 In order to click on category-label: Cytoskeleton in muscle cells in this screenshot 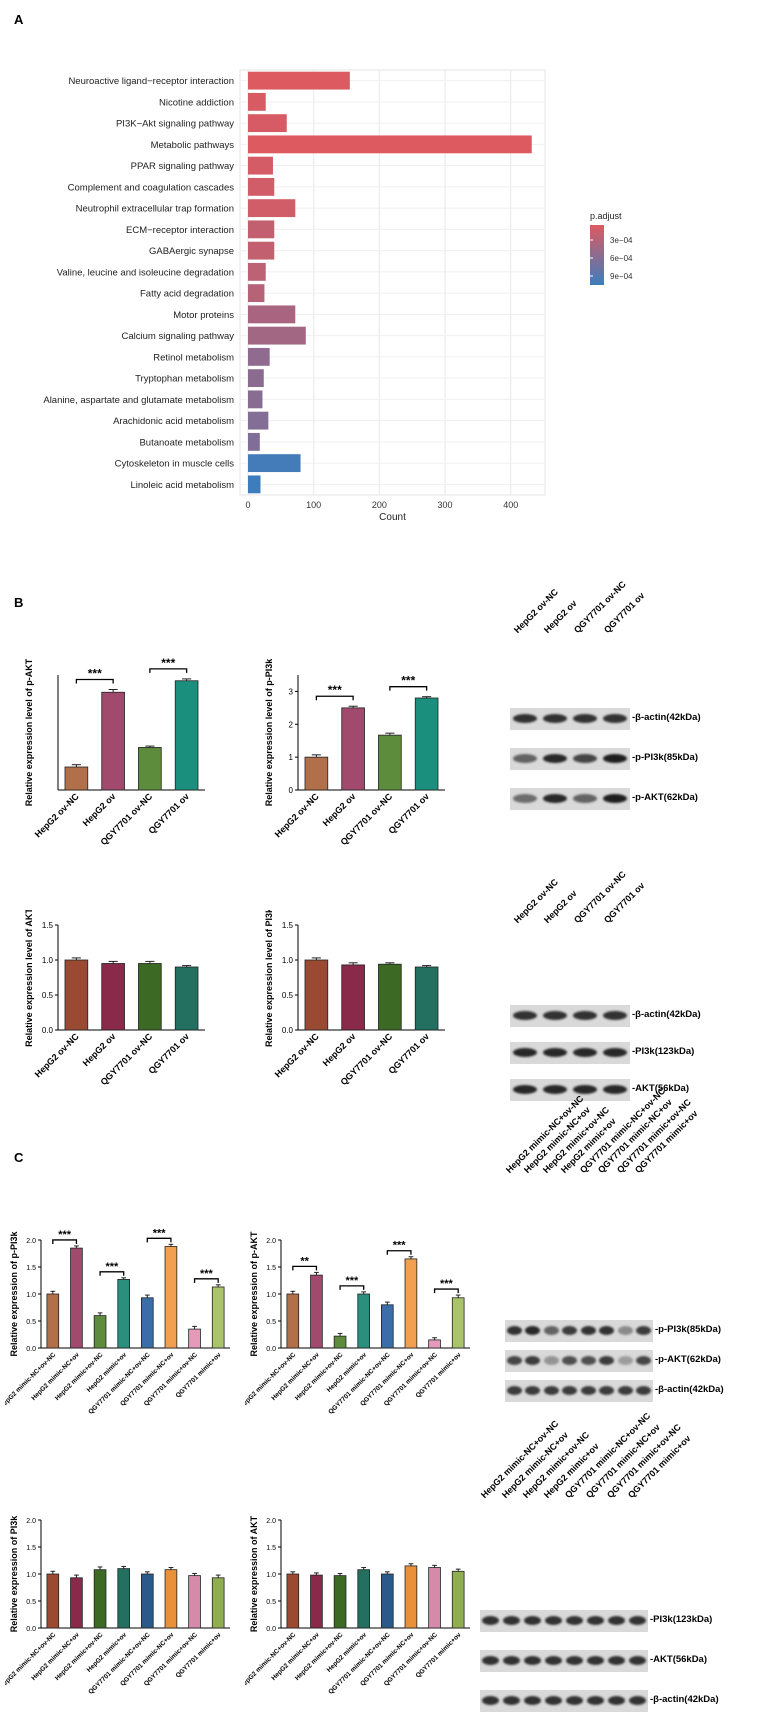, I will do `click(175, 464)`.